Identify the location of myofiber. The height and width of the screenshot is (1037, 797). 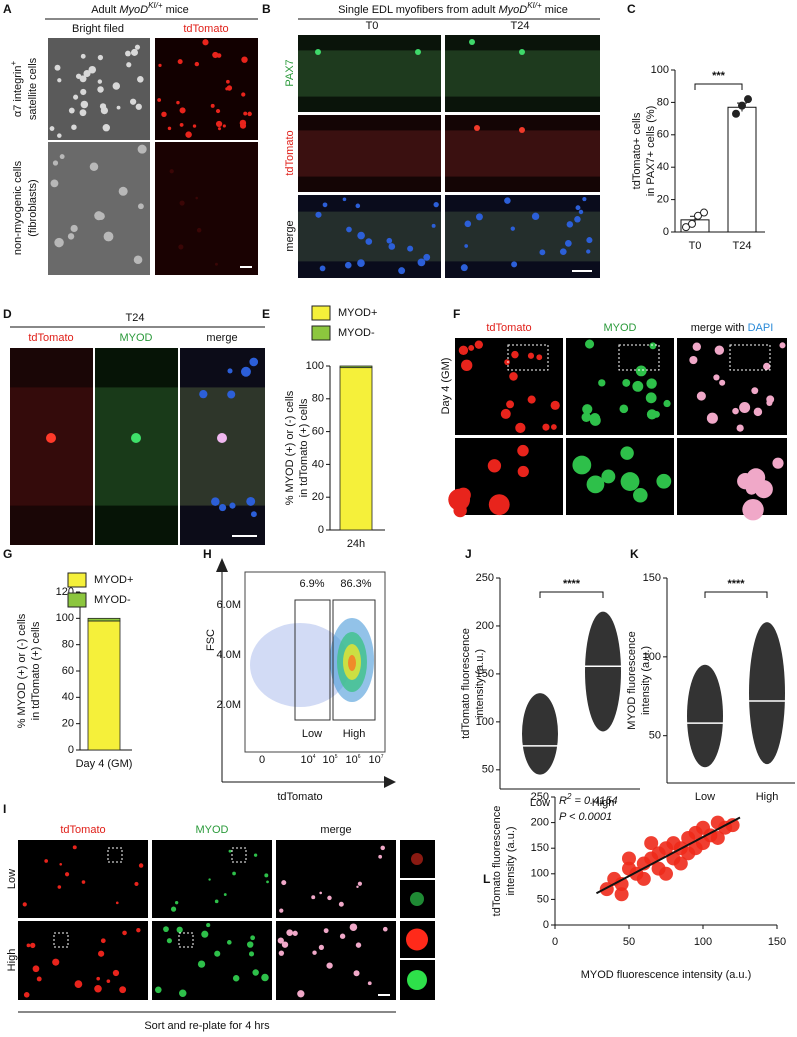
(136, 446).